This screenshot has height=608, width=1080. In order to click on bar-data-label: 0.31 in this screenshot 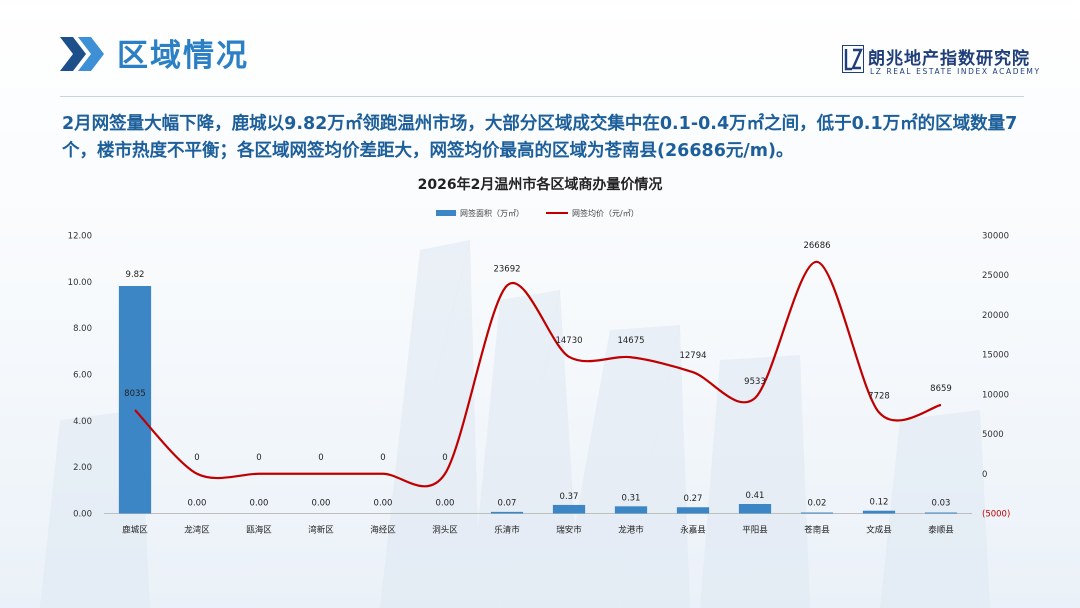, I will do `click(631, 498)`.